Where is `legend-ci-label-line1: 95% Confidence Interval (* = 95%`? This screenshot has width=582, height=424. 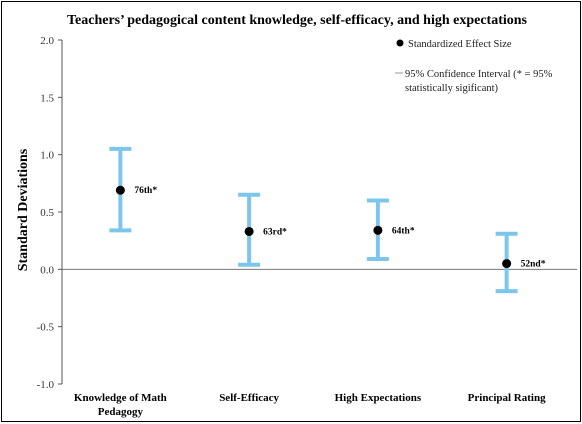
legend-ci-label-line1: 95% Confidence Interval (* = 95% is located at coordinates (479, 74).